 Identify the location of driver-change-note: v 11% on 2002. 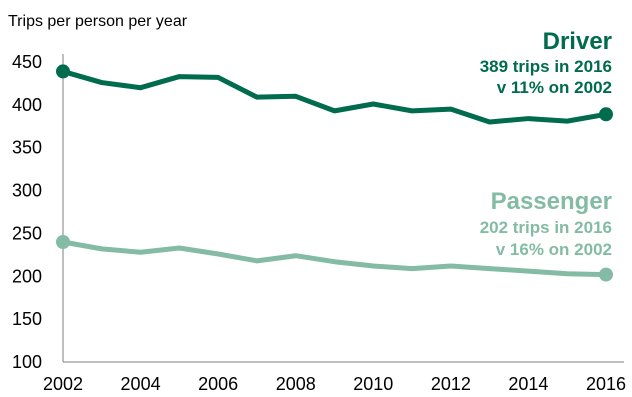
(554, 87).